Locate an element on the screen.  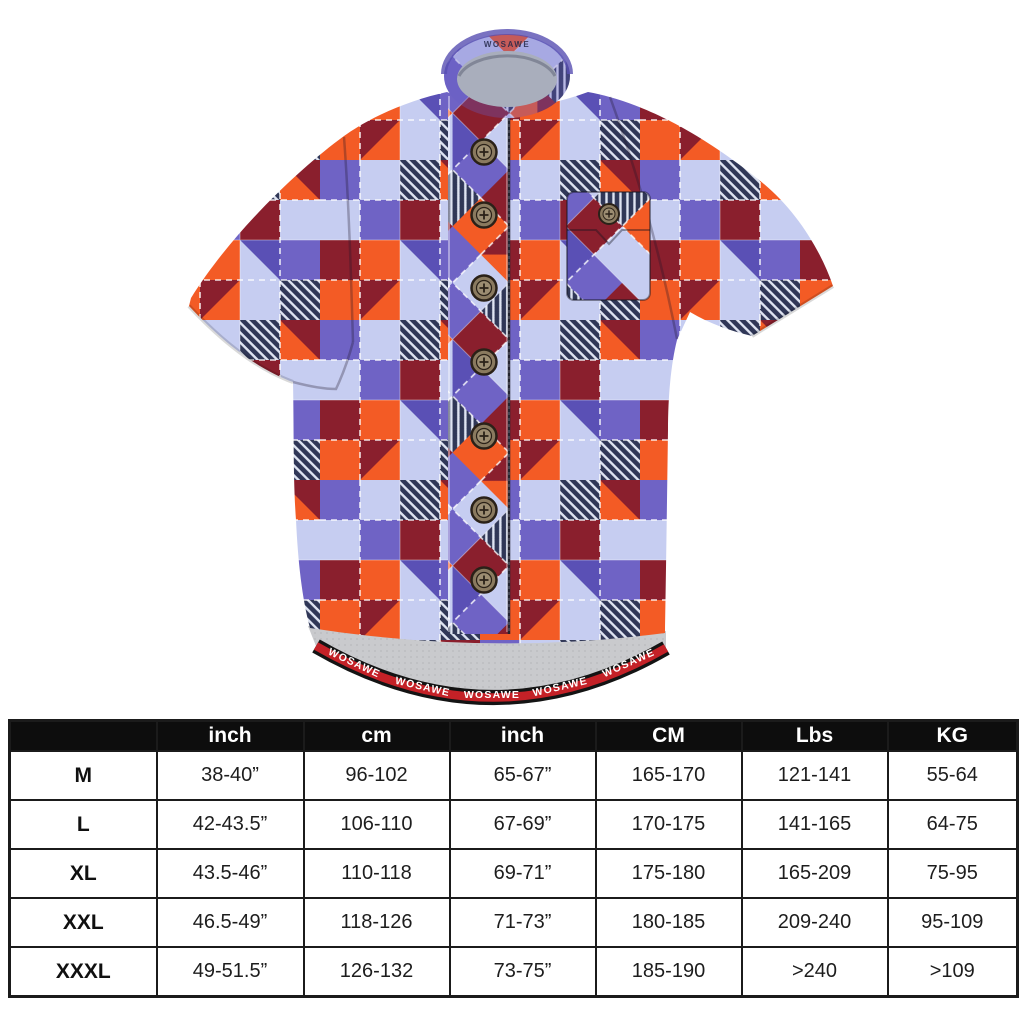
value-cell: 49-51.5” is located at coordinates (230, 972).